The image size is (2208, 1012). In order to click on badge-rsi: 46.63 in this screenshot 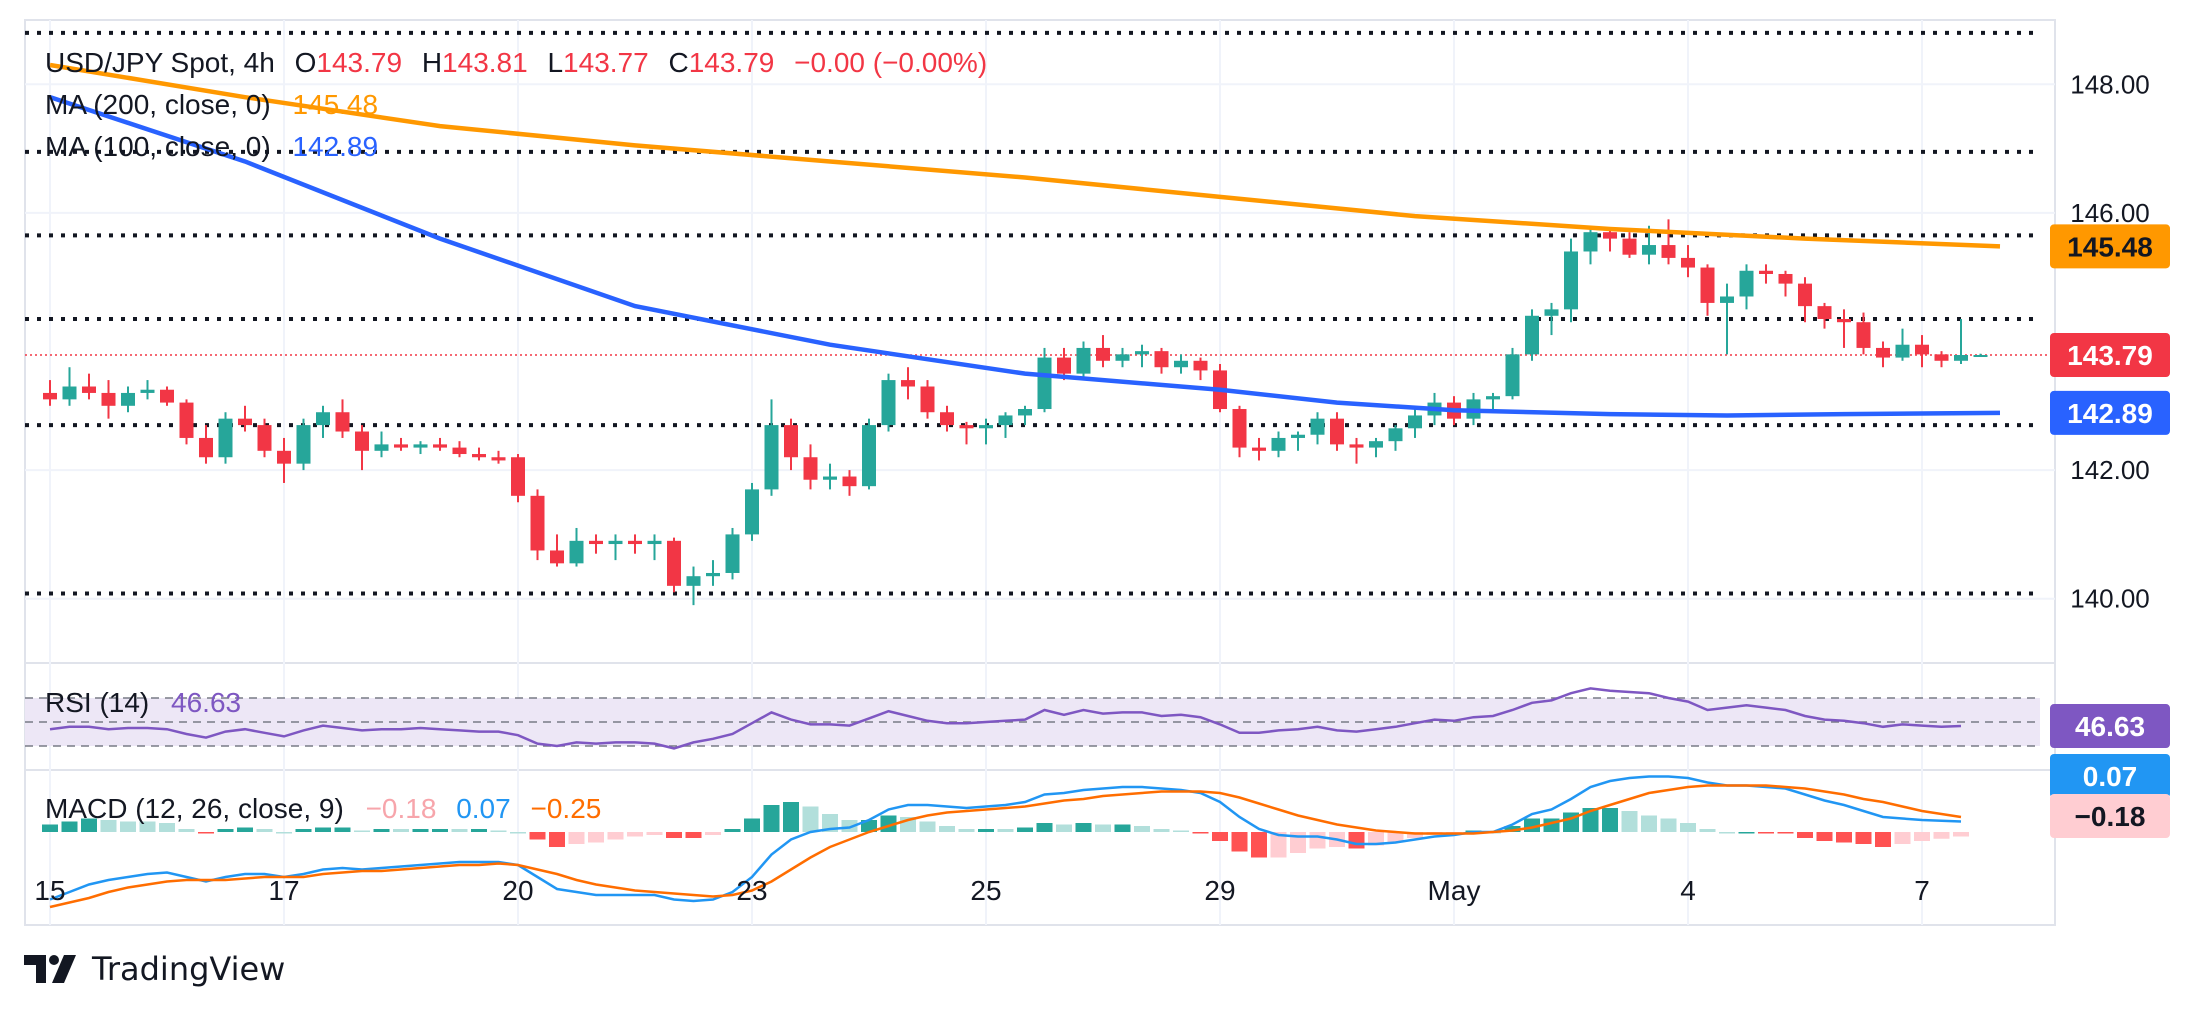, I will do `click(2110, 726)`.